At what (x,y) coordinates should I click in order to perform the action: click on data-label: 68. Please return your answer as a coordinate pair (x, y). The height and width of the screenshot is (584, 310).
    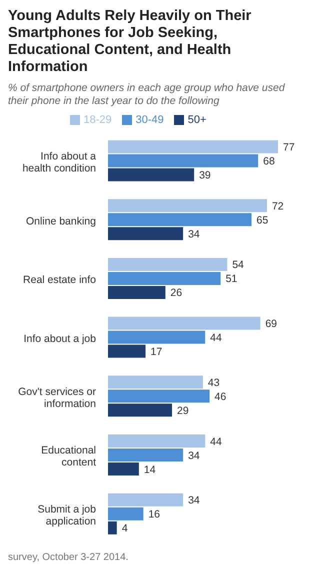
    Looking at the image, I should click on (269, 161).